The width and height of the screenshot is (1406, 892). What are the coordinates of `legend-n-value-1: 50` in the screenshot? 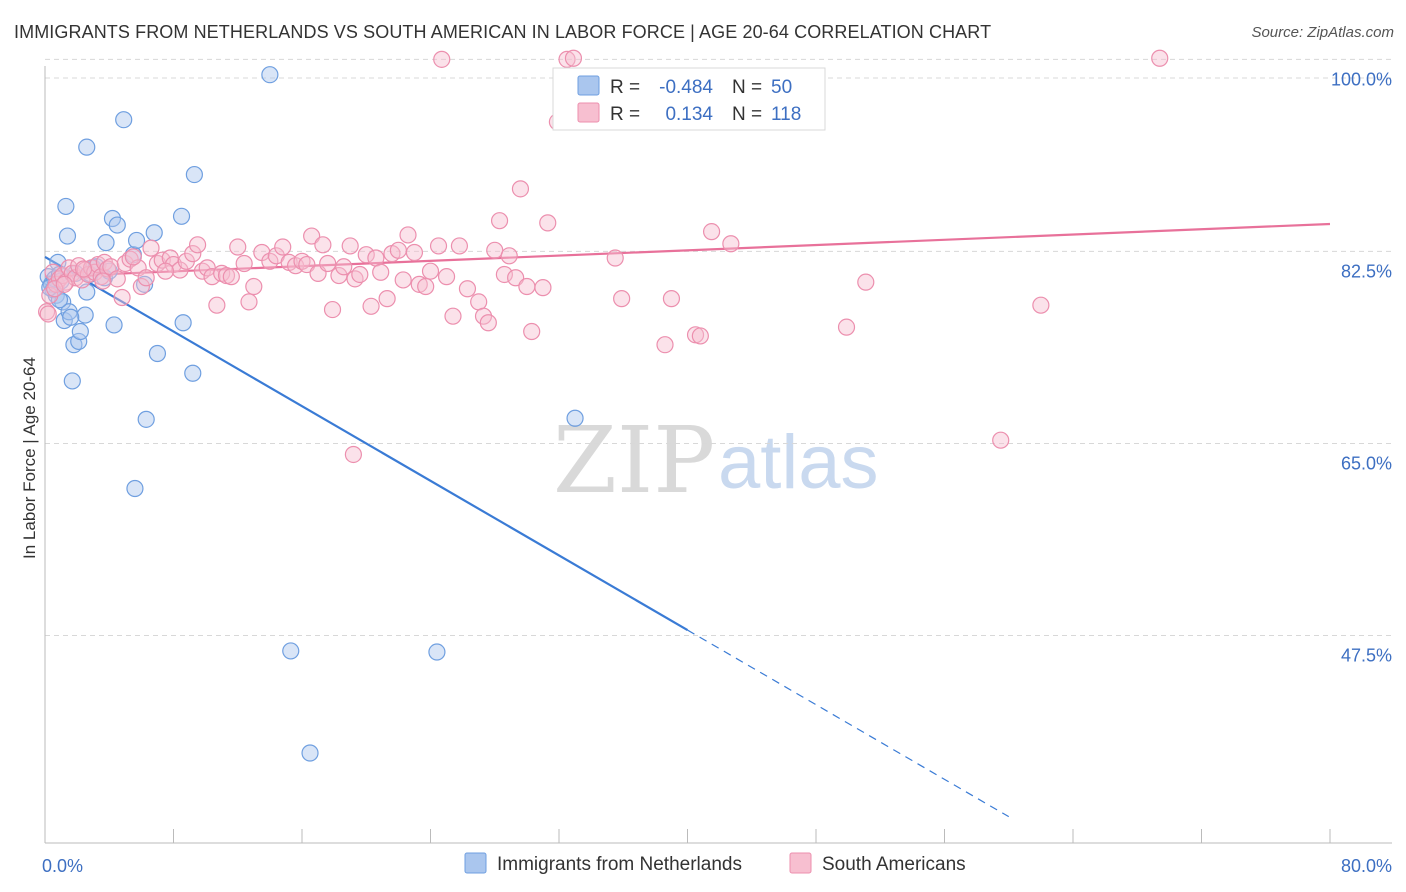 It's located at (781, 87).